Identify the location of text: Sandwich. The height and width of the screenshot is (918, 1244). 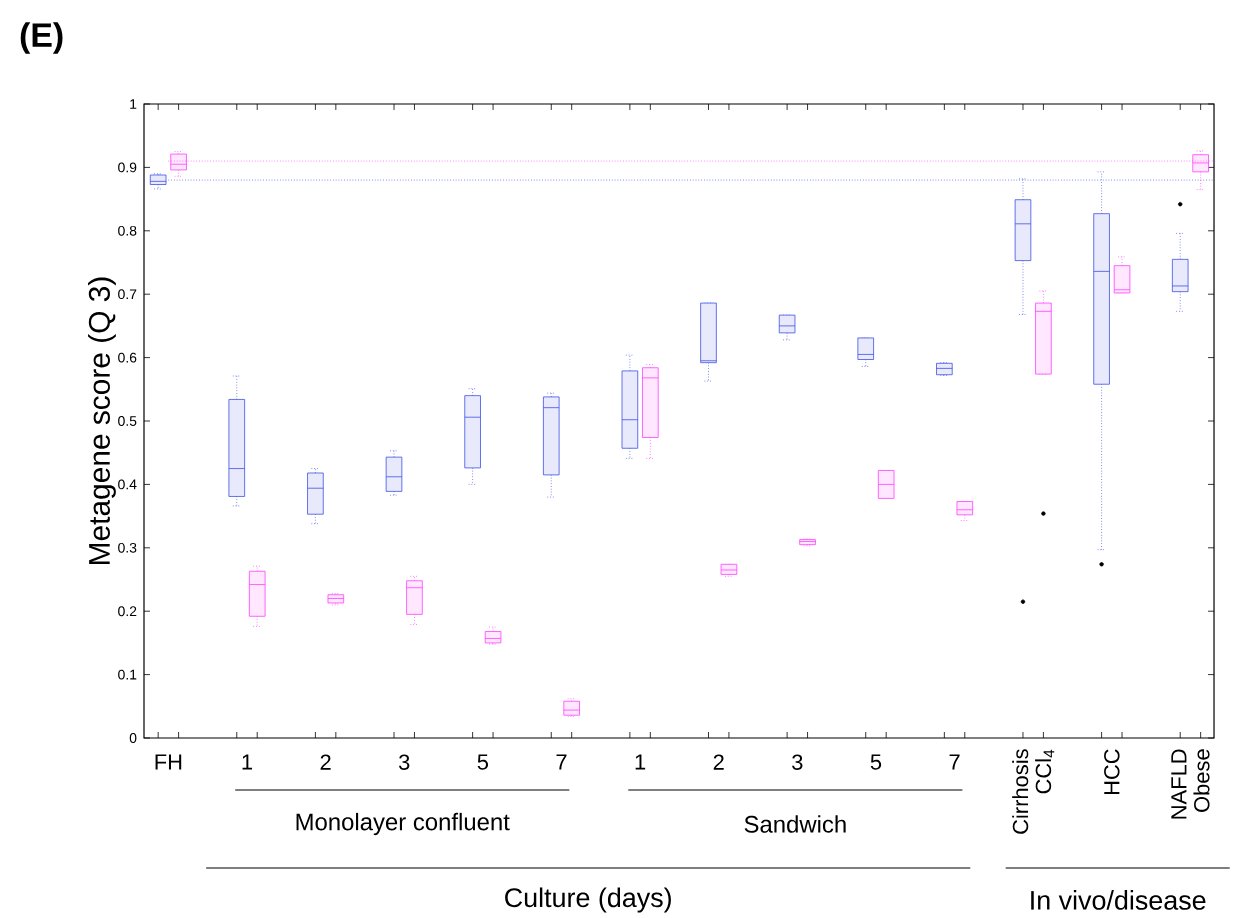
(795, 824).